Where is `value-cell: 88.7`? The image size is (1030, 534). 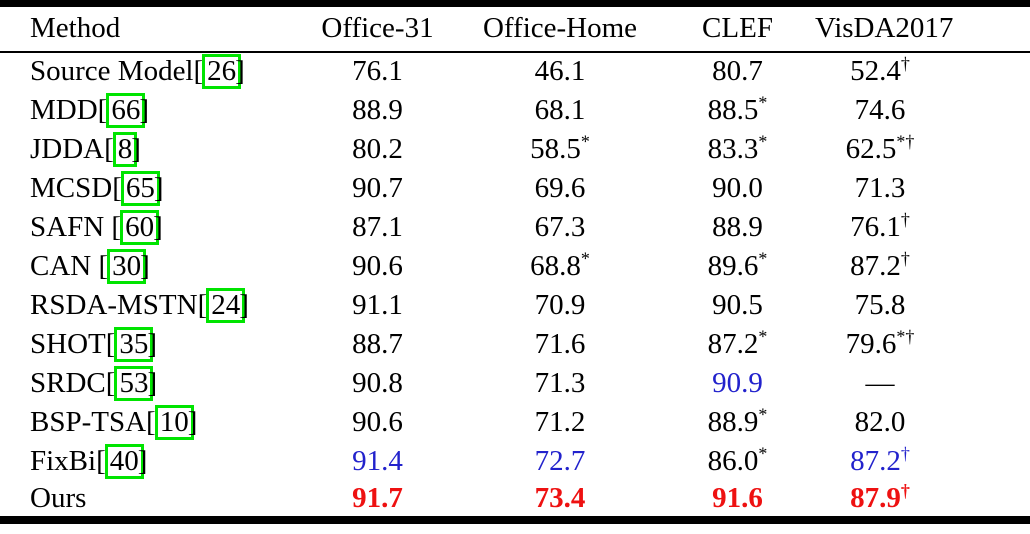 value-cell: 88.7 is located at coordinates (377, 343).